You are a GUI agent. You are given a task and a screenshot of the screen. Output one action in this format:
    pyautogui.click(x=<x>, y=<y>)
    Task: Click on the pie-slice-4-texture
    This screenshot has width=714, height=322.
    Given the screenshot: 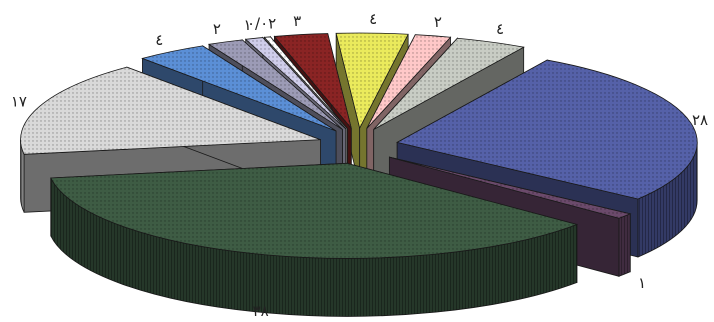 What is the action you would take?
    pyautogui.click(x=239, y=88)
    